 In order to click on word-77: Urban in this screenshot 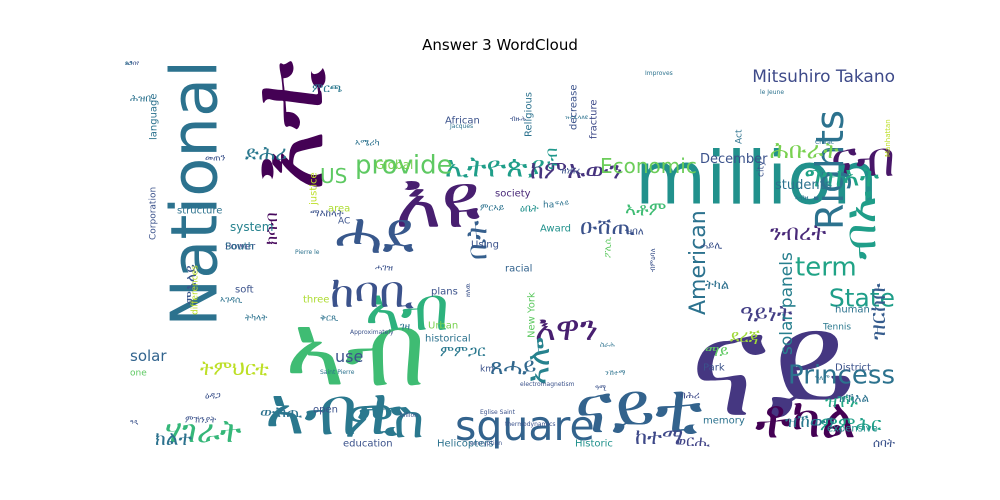, I will do `click(443, 325)`.